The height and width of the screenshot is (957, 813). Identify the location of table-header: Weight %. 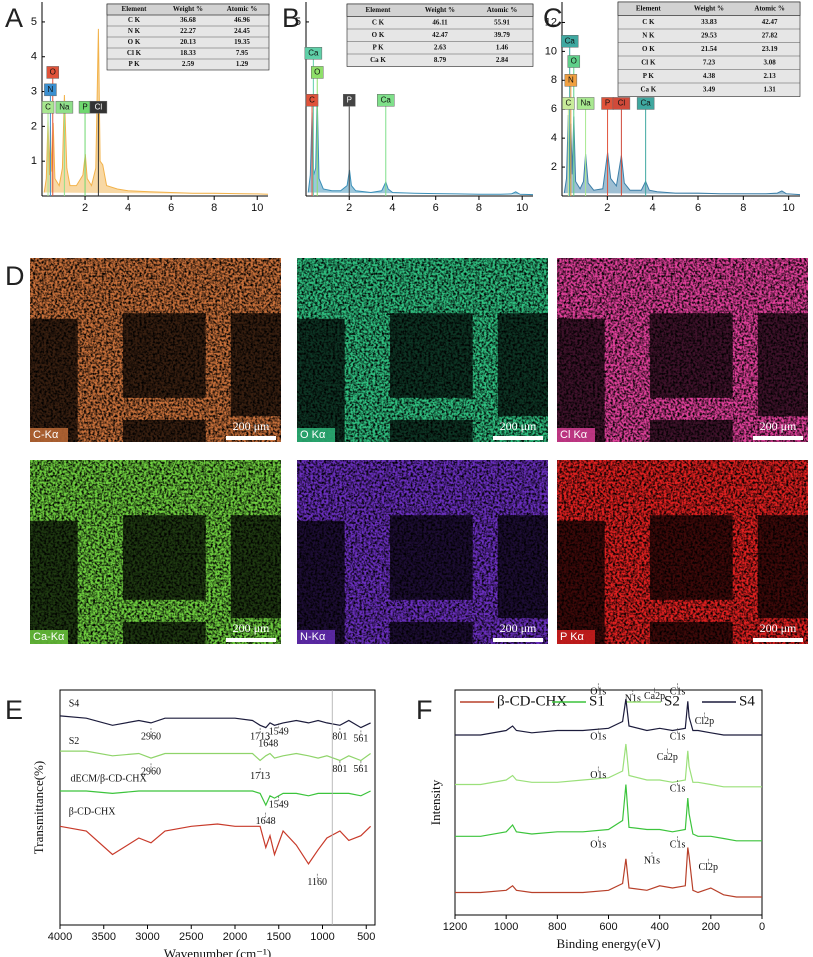
(440, 10).